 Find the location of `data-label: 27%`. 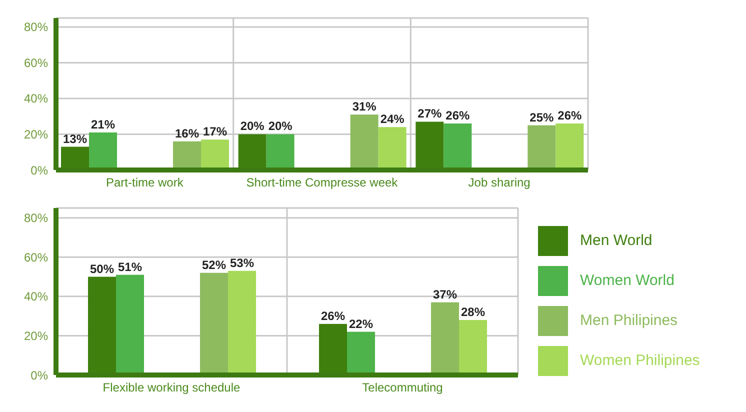

data-label: 27% is located at coordinates (430, 113).